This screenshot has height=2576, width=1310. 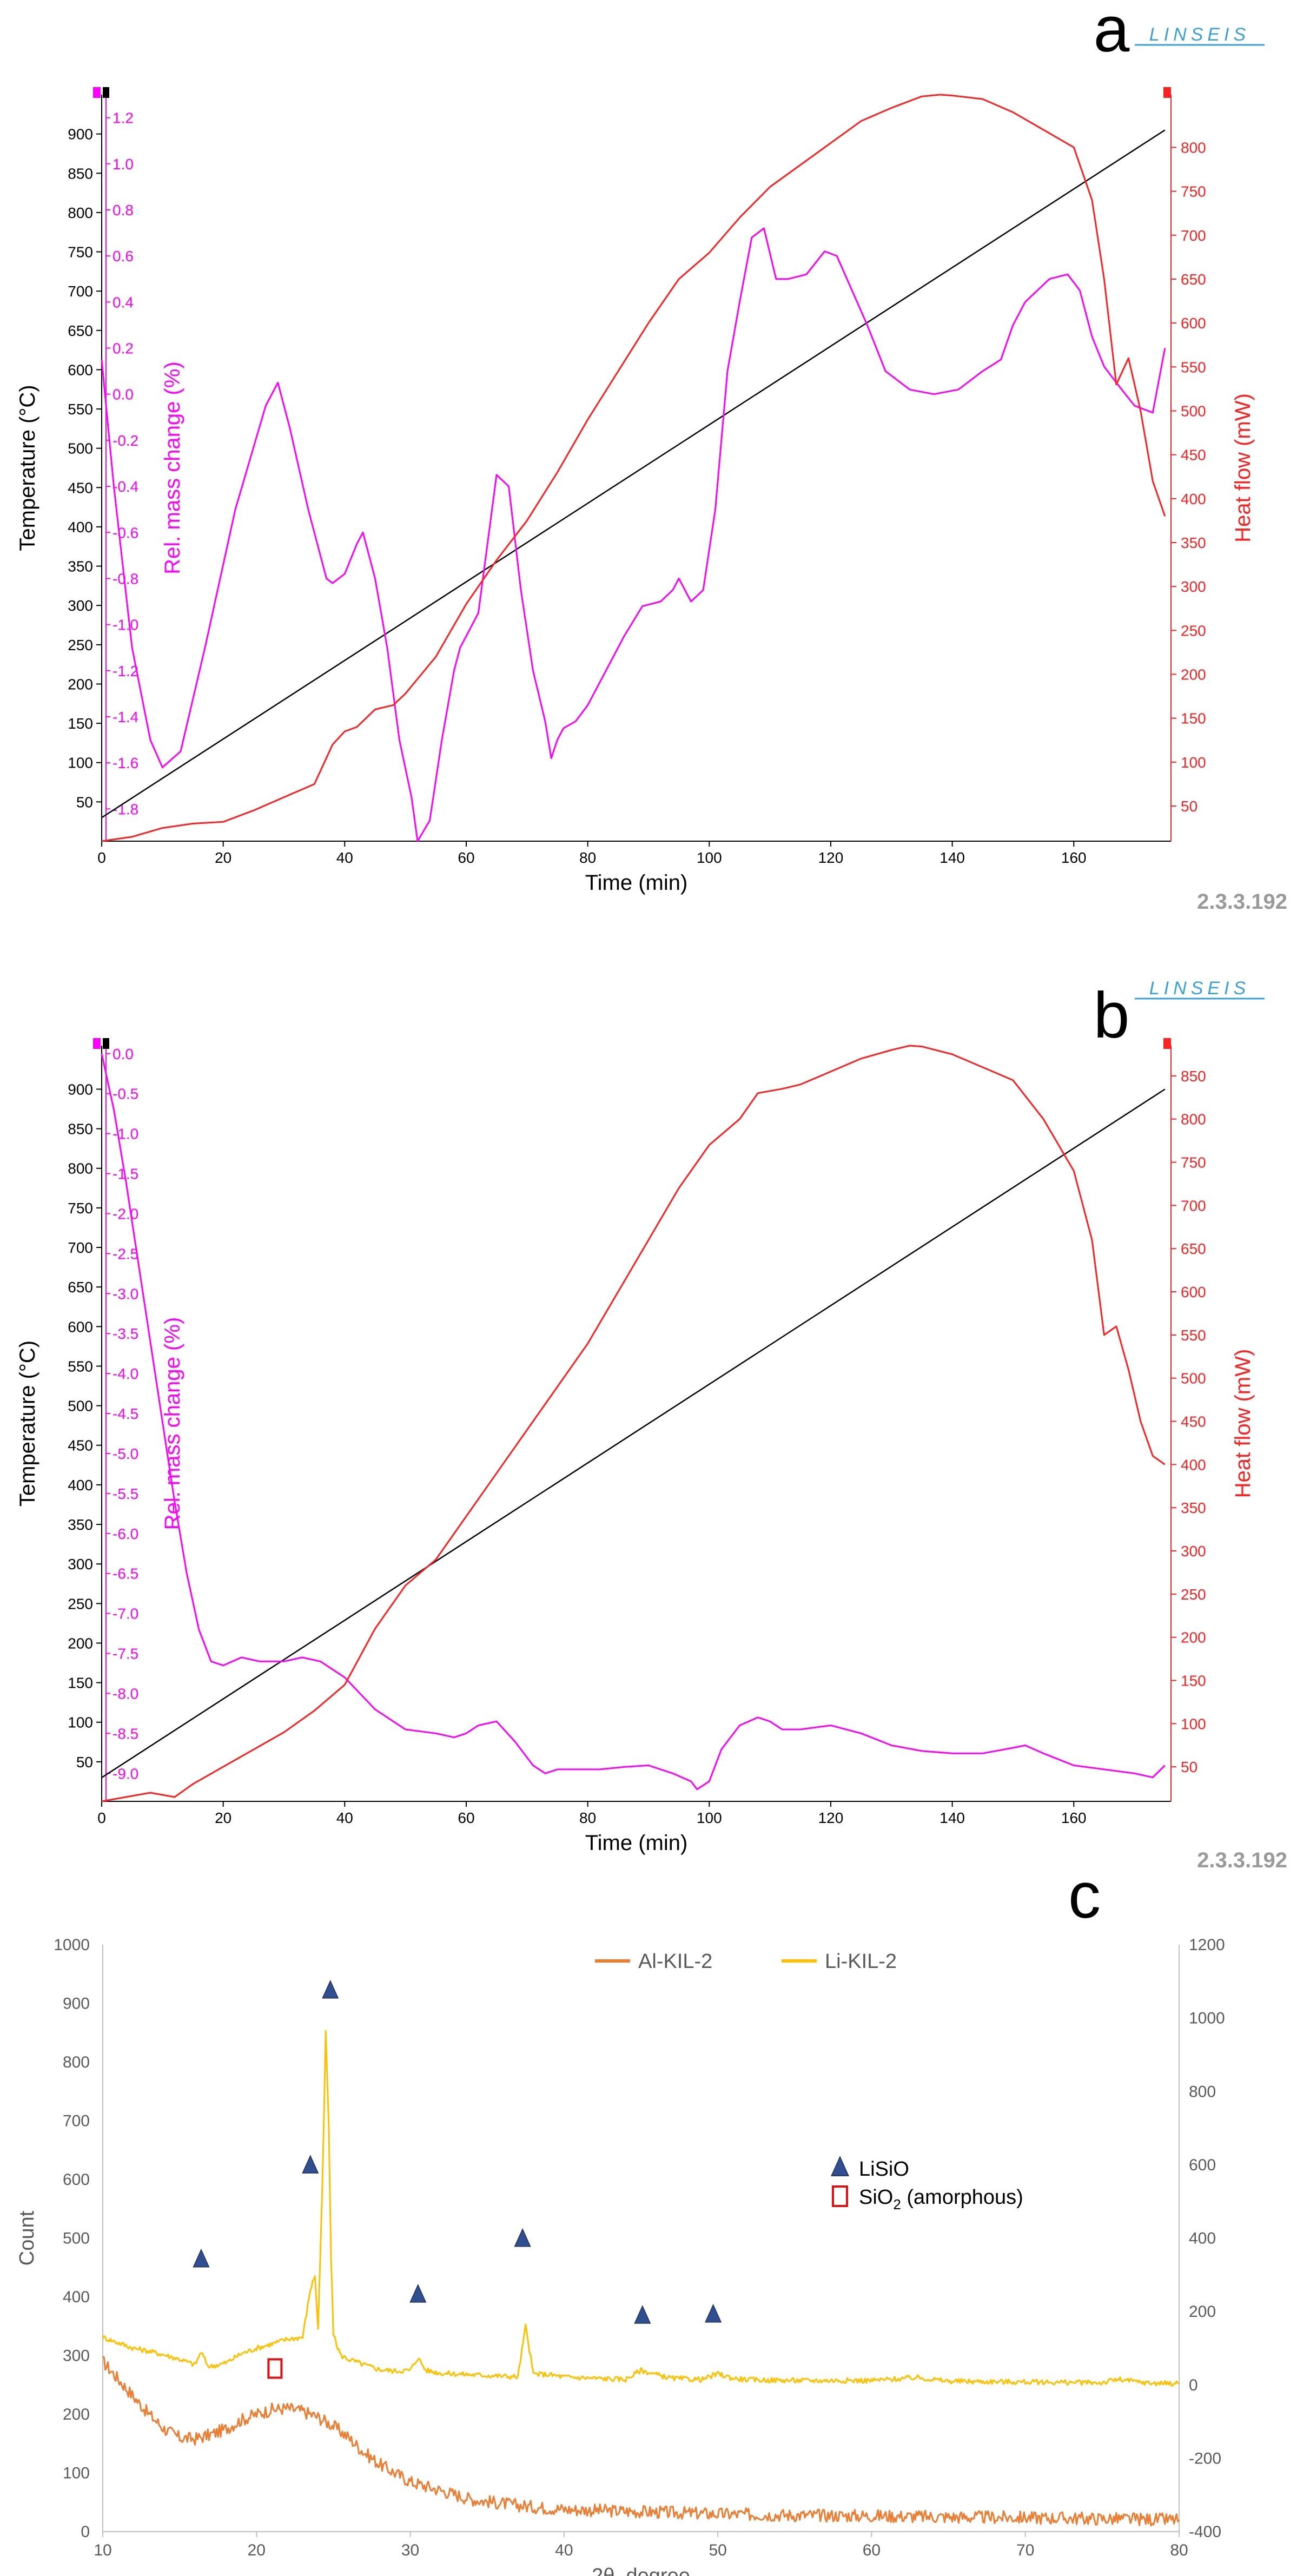 I want to click on temperature-tick-label: 450, so click(x=80, y=487).